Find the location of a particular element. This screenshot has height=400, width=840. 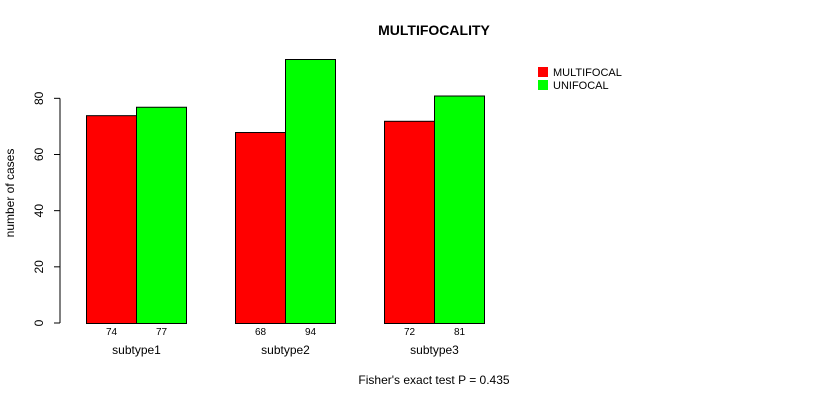

category-label: subtype3 is located at coordinates (434, 350).